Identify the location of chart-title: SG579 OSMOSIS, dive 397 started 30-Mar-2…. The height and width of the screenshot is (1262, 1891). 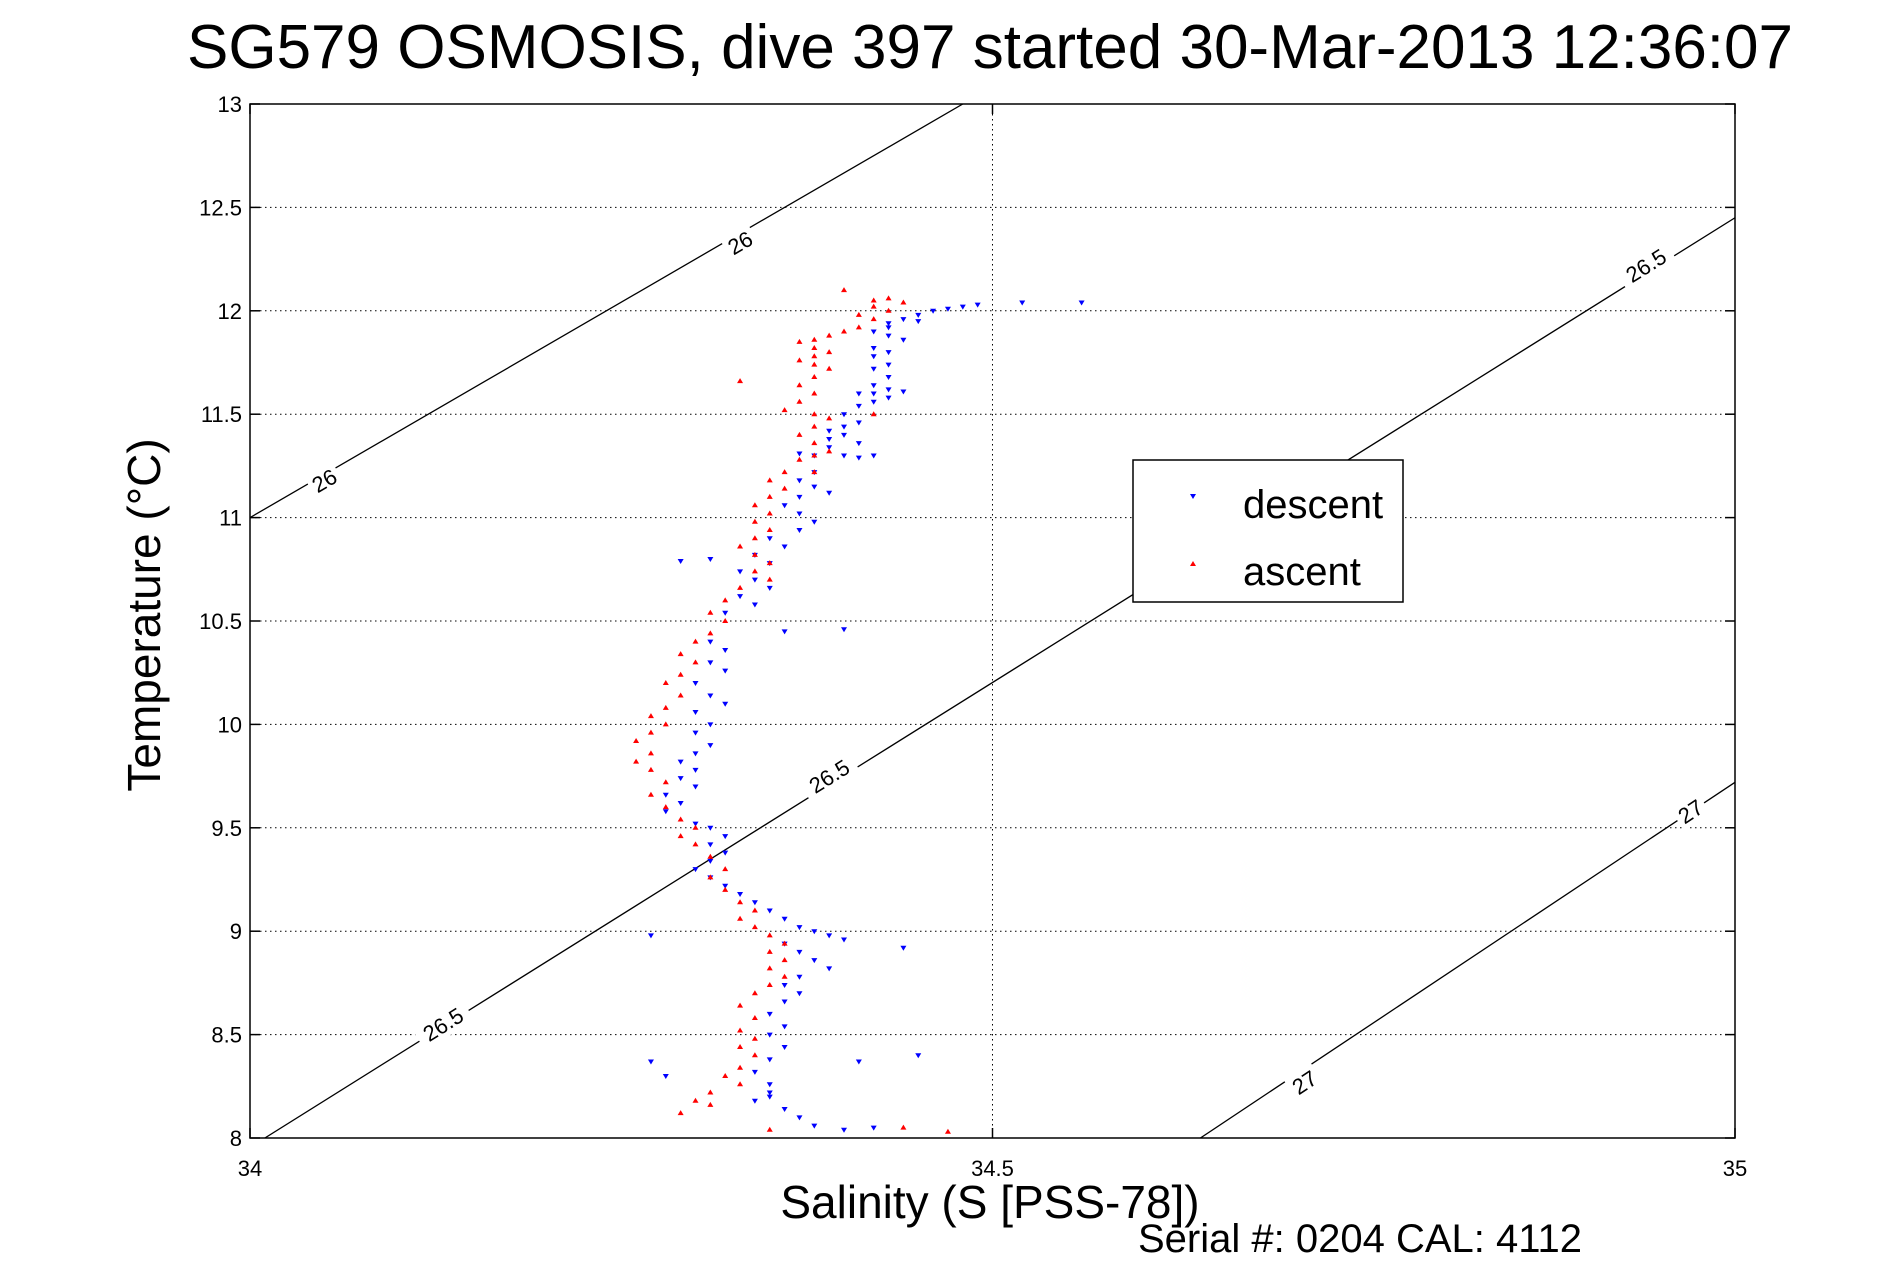
(990, 47).